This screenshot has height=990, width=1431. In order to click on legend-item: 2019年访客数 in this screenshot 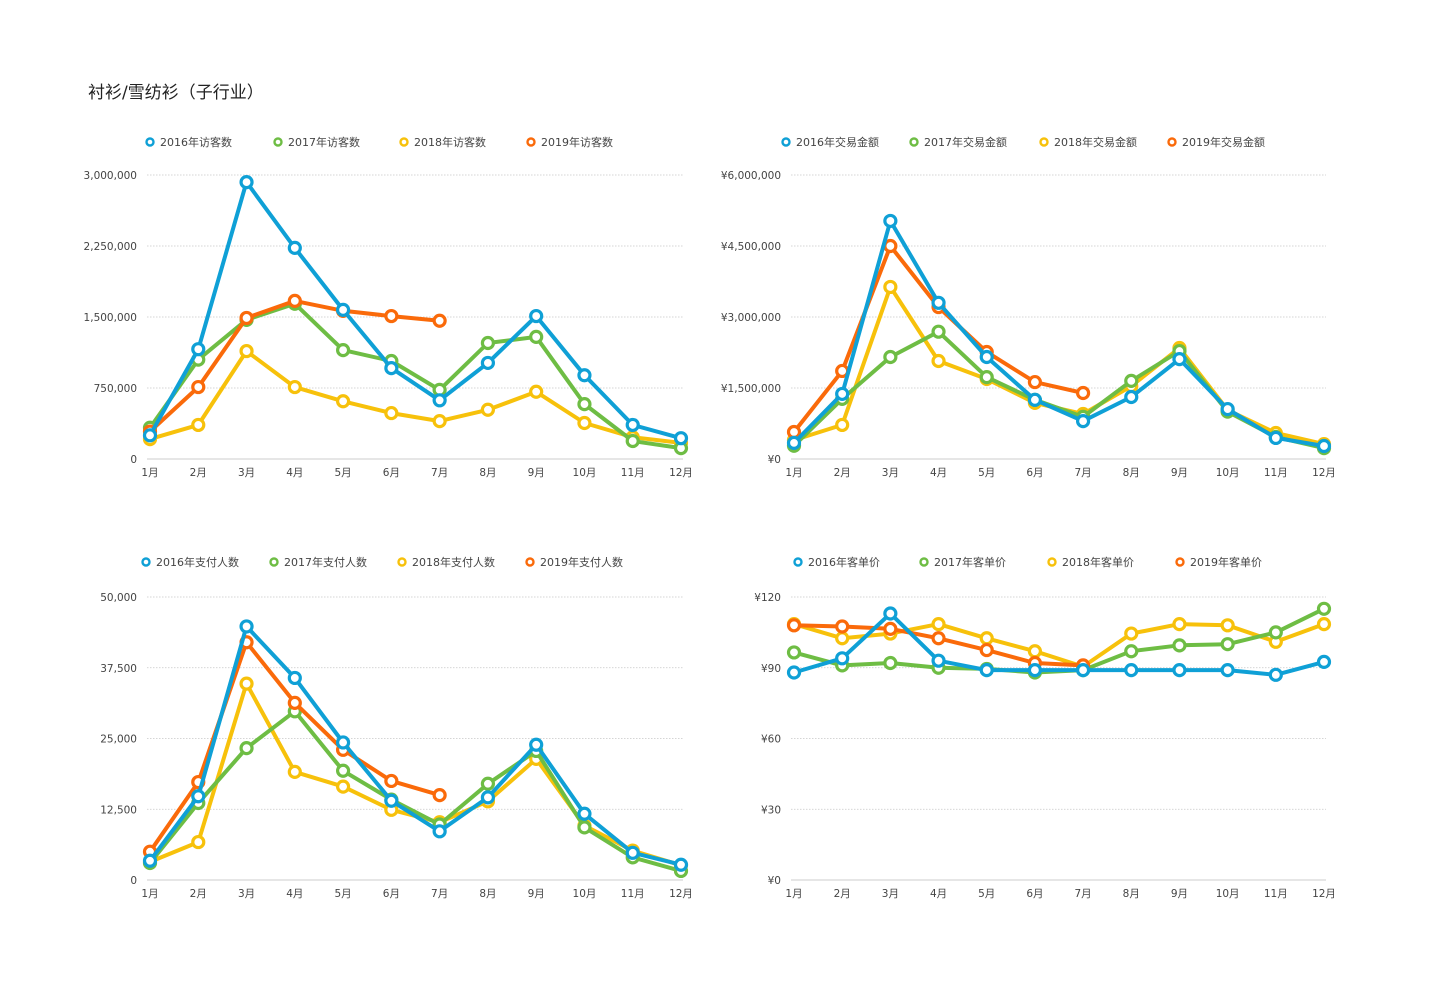, I will do `click(570, 142)`.